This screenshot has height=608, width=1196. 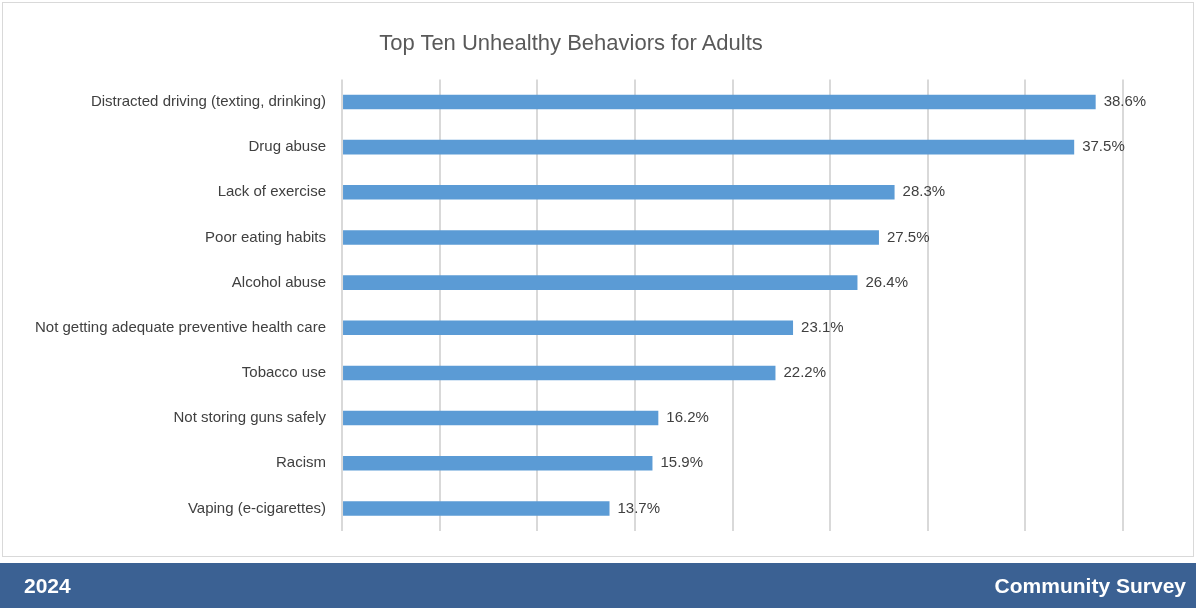 I want to click on y-tick-label: Not getting adequate preventive health care, so click(x=180, y=326).